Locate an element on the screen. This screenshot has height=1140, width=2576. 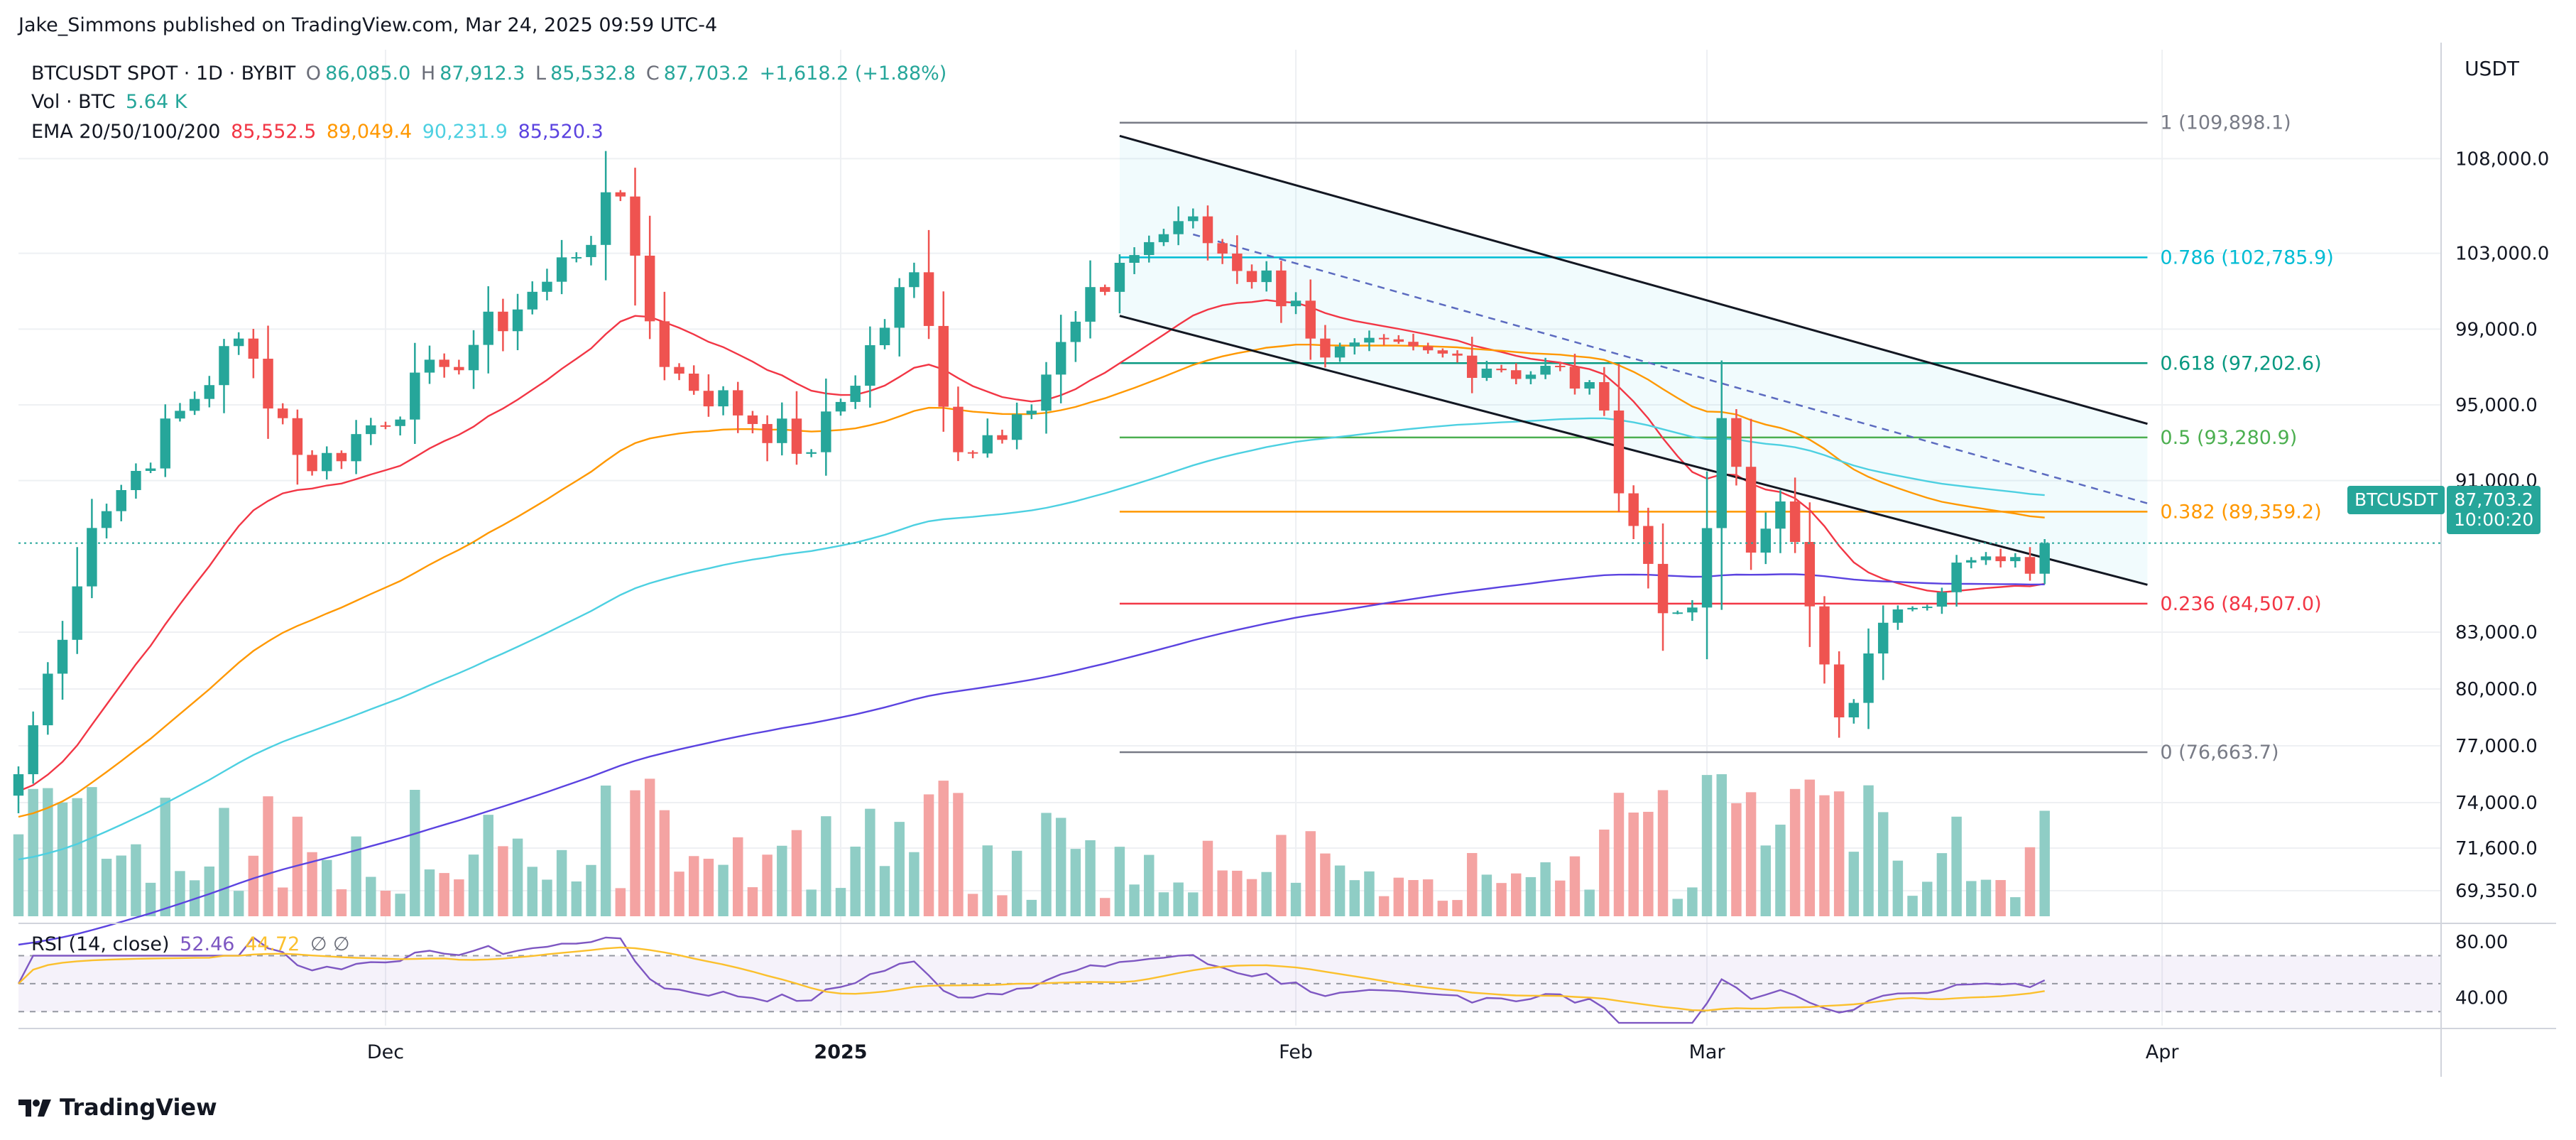
high-value: 87,912.3 is located at coordinates (482, 74).